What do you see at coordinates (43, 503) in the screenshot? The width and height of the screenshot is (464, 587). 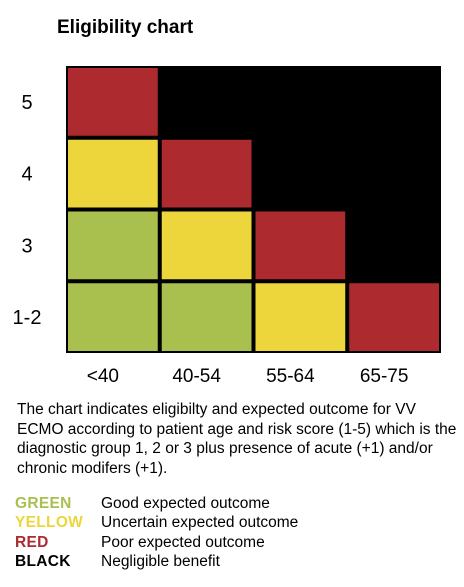 I see `legend-key-green: GREEN` at bounding box center [43, 503].